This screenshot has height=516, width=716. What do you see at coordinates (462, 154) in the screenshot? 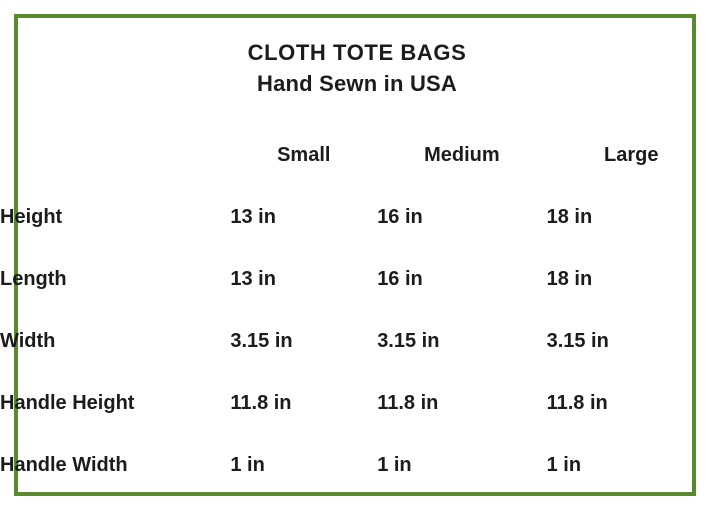
I see `column-header-medium: Medium` at bounding box center [462, 154].